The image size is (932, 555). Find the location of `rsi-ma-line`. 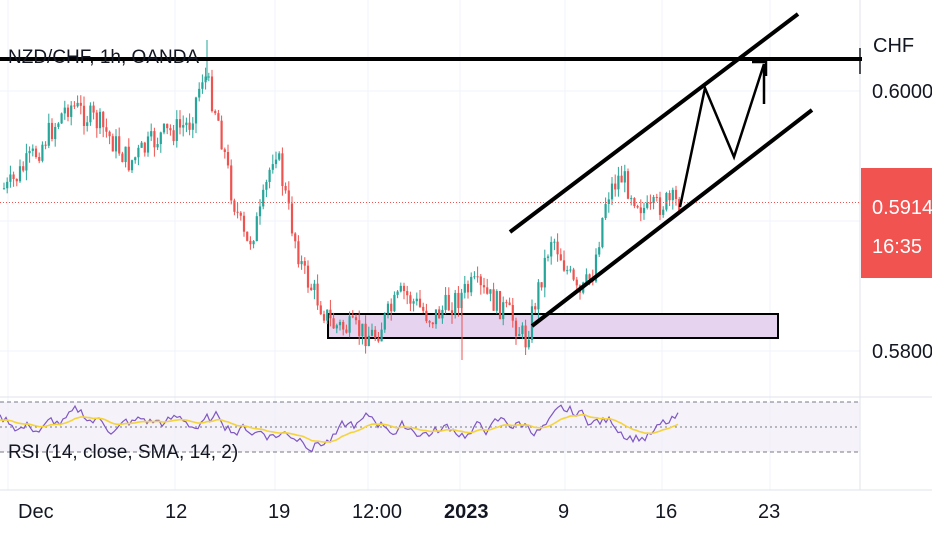

rsi-ma-line is located at coordinates (339, 428).